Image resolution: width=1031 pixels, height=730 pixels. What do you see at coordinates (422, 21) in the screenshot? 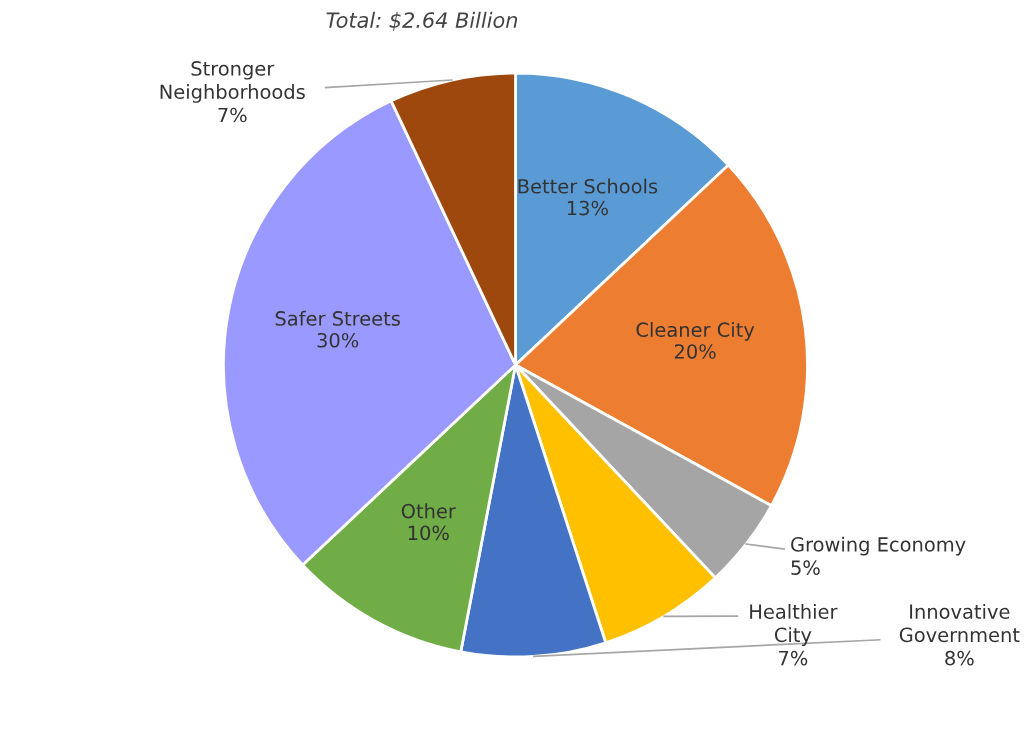
I see `chart-title: Total: $2.64 Billion` at bounding box center [422, 21].